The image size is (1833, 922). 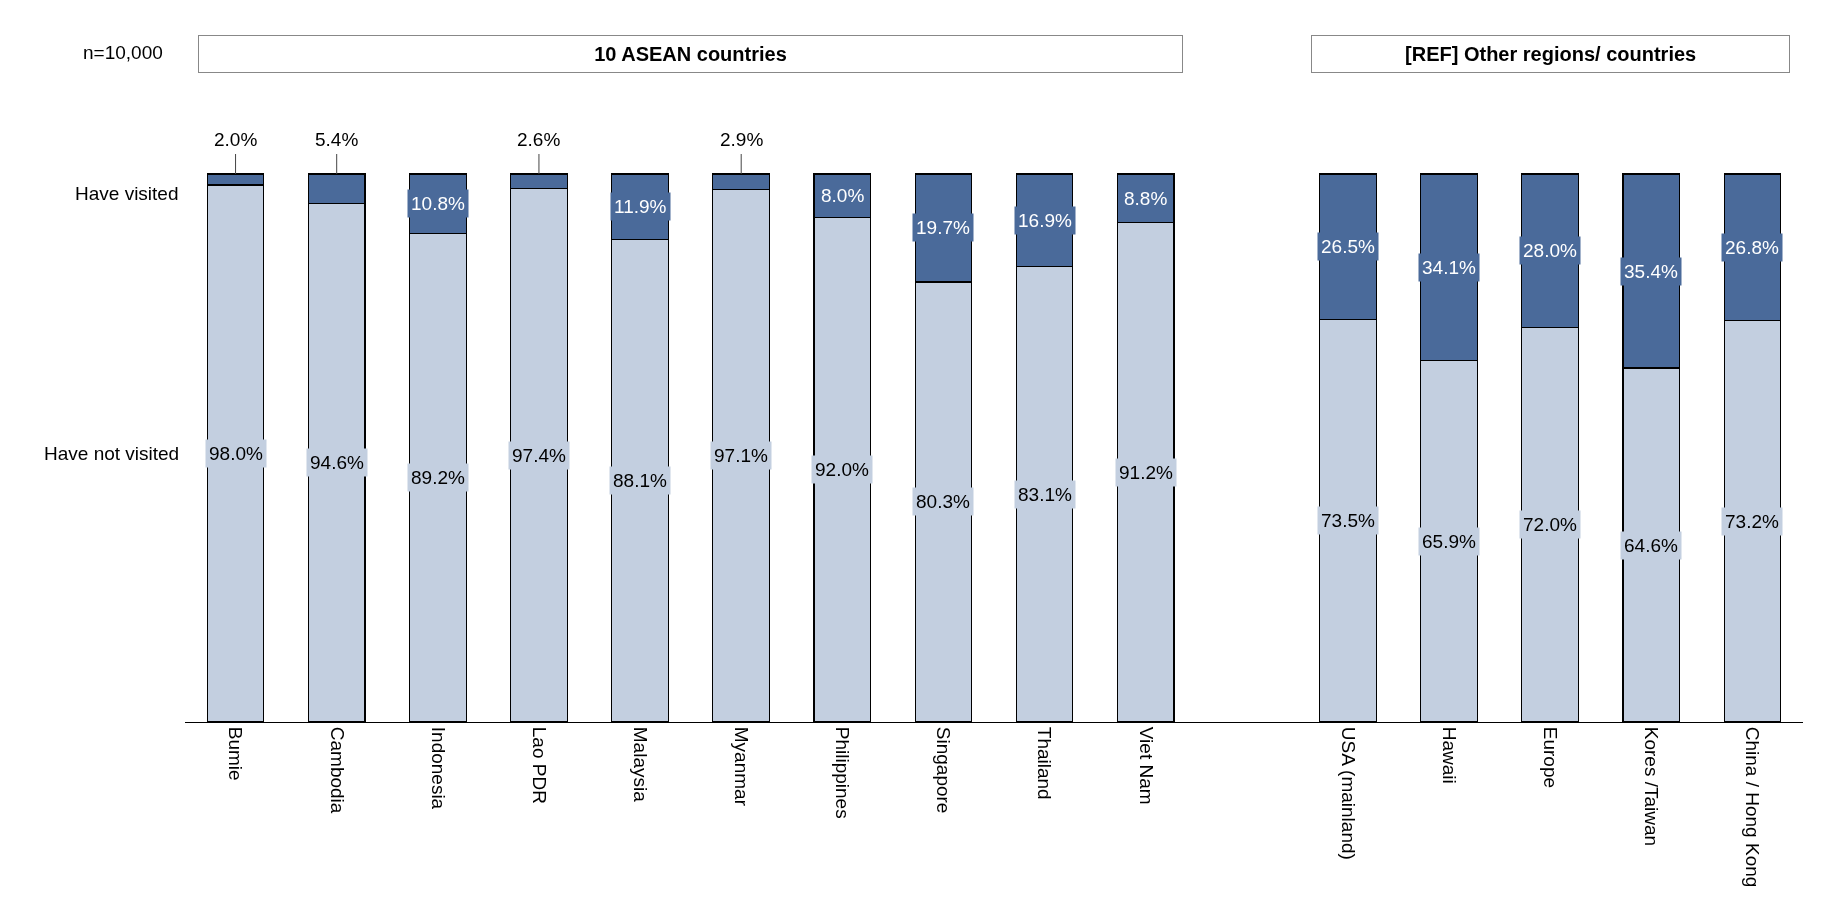 What do you see at coordinates (123, 52) in the screenshot?
I see `text: n=10,000` at bounding box center [123, 52].